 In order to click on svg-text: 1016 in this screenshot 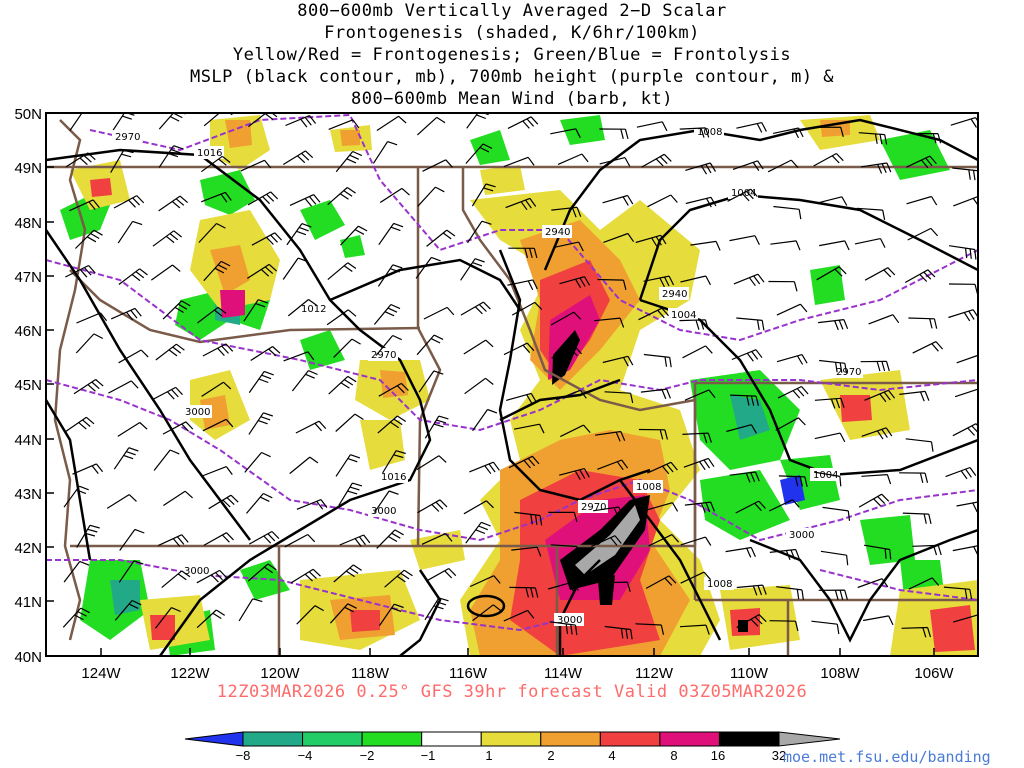, I will do `click(209, 153)`.